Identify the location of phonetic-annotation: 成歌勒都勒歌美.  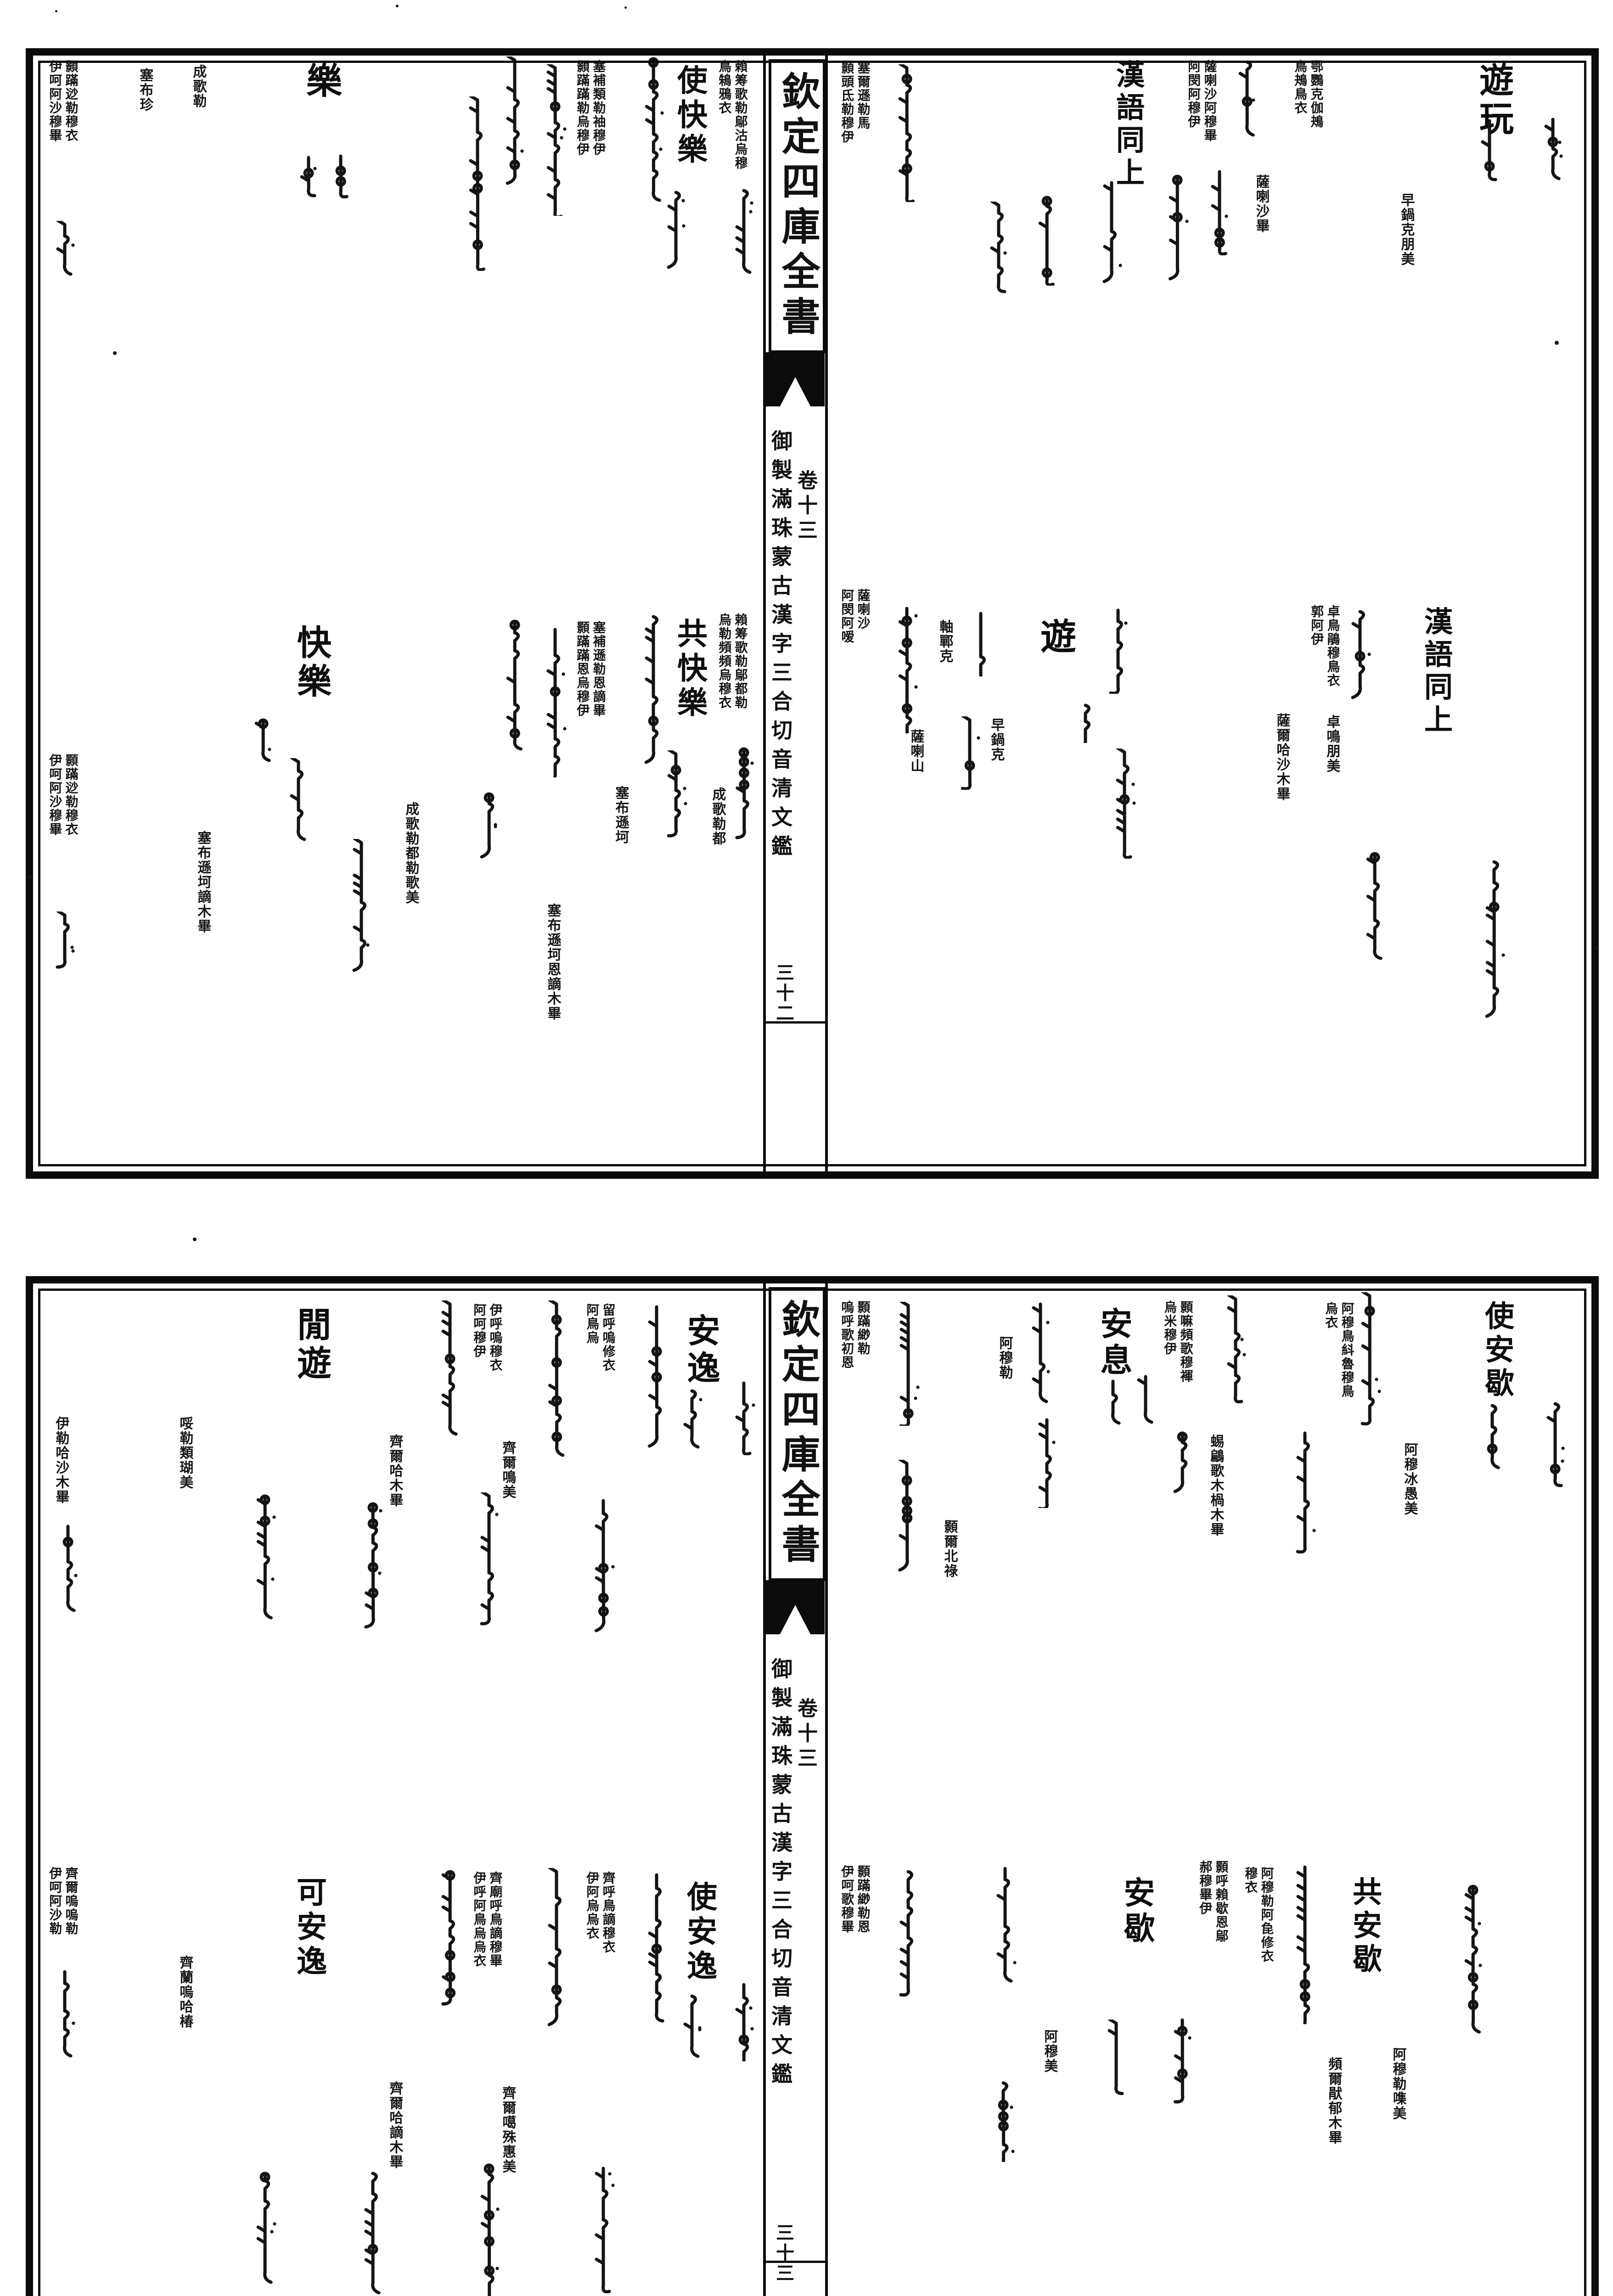
(411, 854).